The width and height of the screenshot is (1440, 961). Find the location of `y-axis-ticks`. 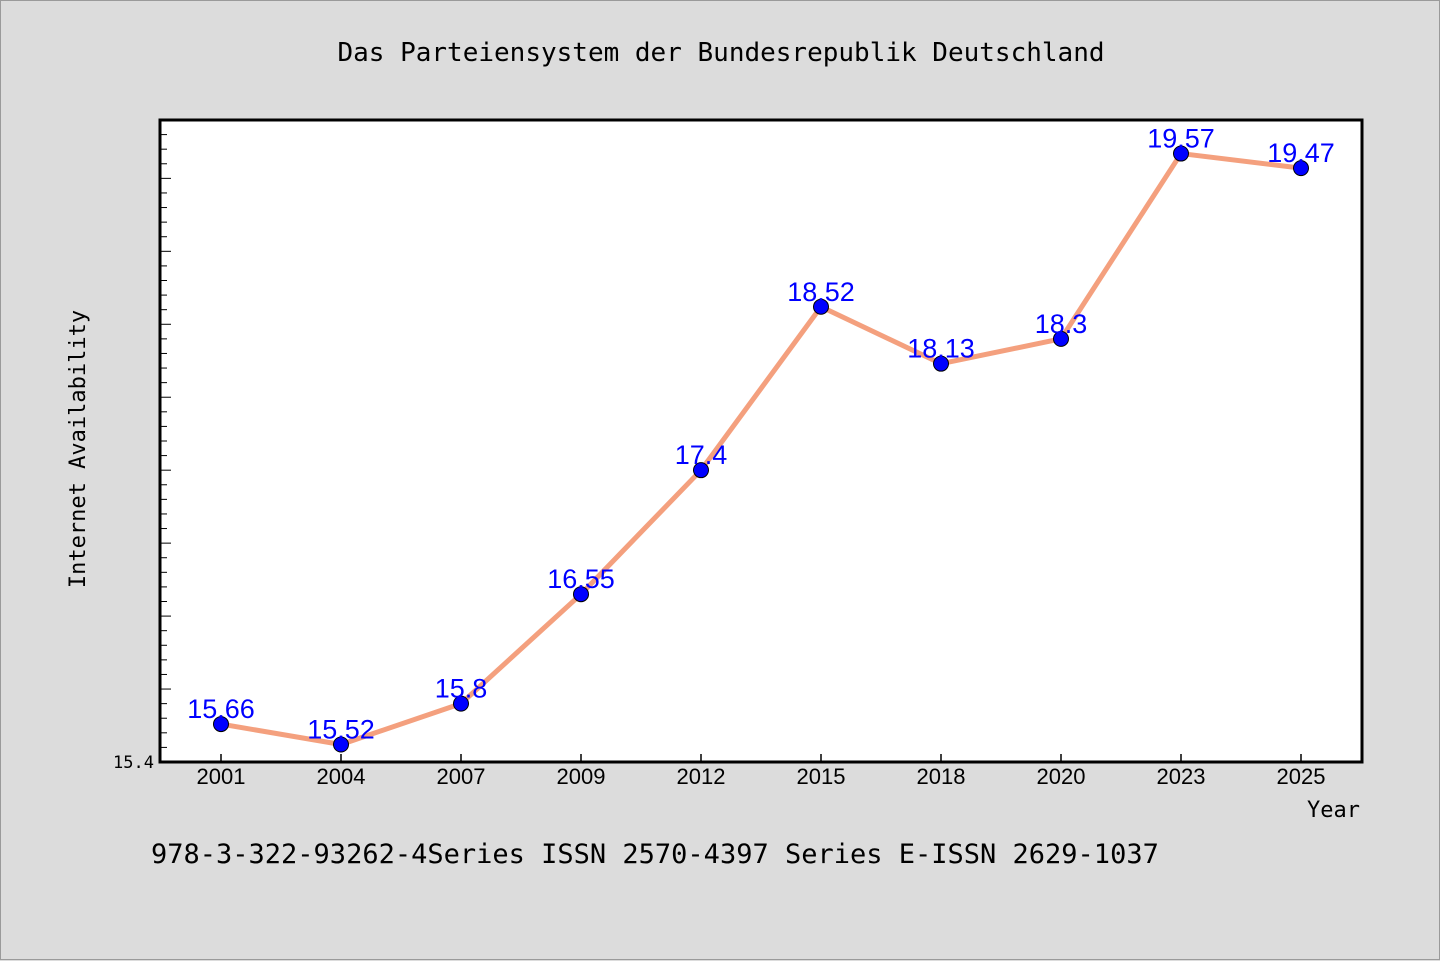

y-axis-ticks is located at coordinates (165, 448).